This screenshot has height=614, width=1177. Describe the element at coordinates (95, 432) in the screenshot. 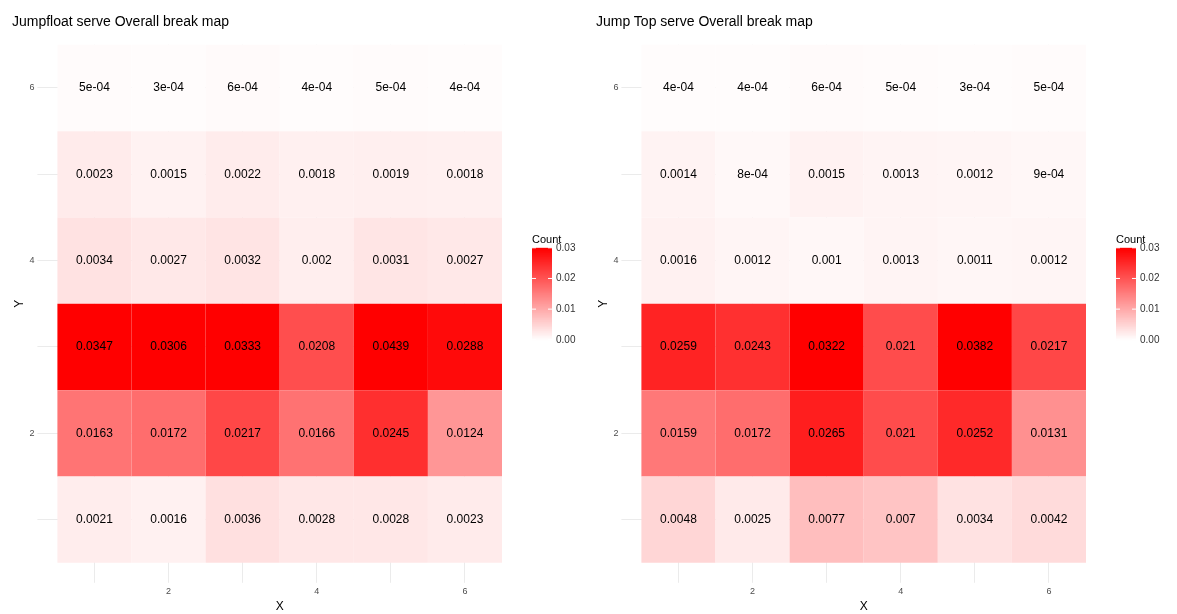

I see `data-label: 0.0163` at that location.